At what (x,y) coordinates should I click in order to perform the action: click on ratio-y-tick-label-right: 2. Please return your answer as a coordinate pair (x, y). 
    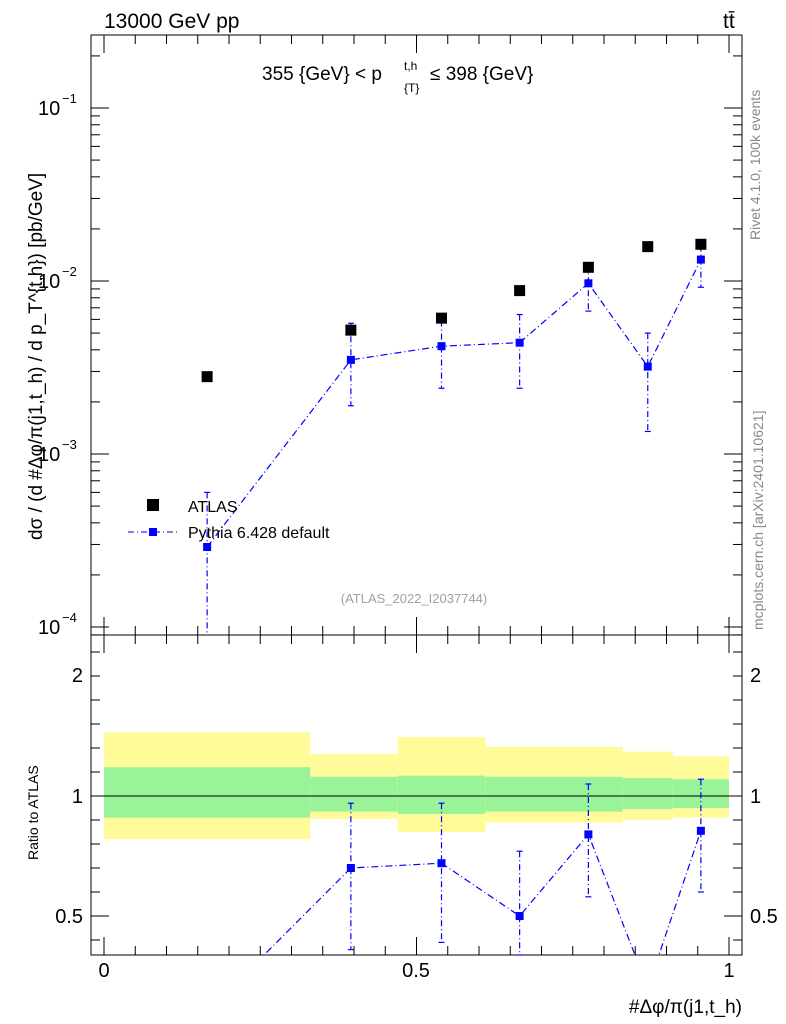
    Looking at the image, I should click on (755, 676).